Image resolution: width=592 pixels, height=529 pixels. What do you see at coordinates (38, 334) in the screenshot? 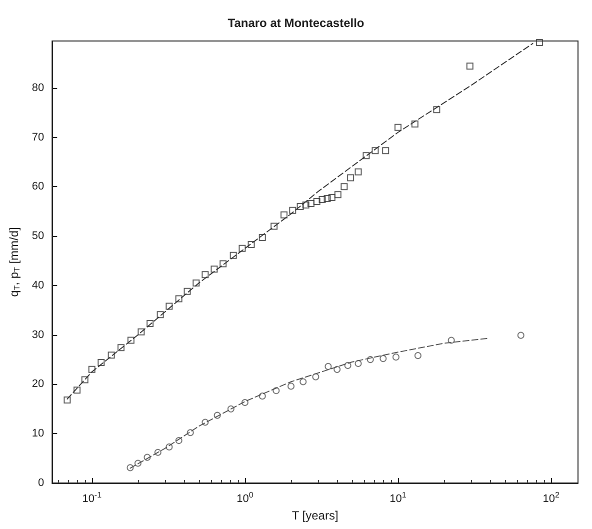
I see `y-tick-label: 30` at bounding box center [38, 334].